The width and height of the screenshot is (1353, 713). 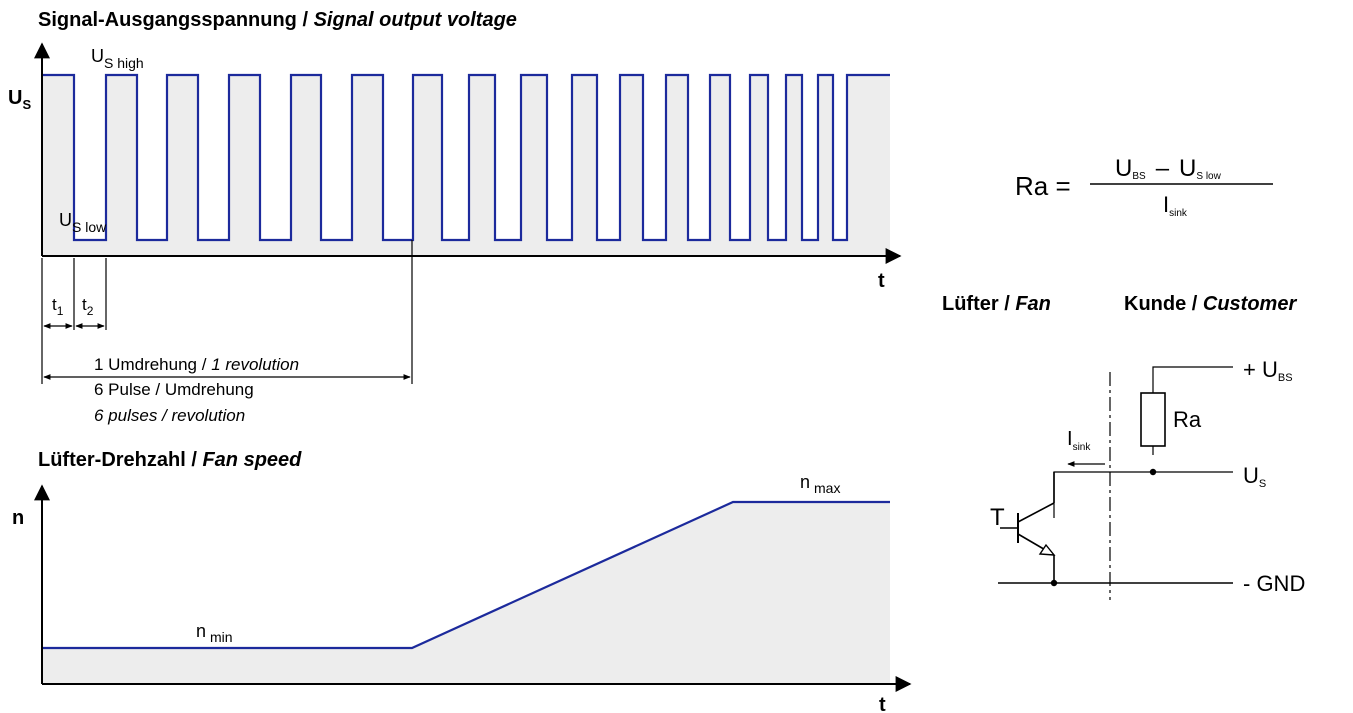 I want to click on speed-x-label: t, so click(x=882, y=703).